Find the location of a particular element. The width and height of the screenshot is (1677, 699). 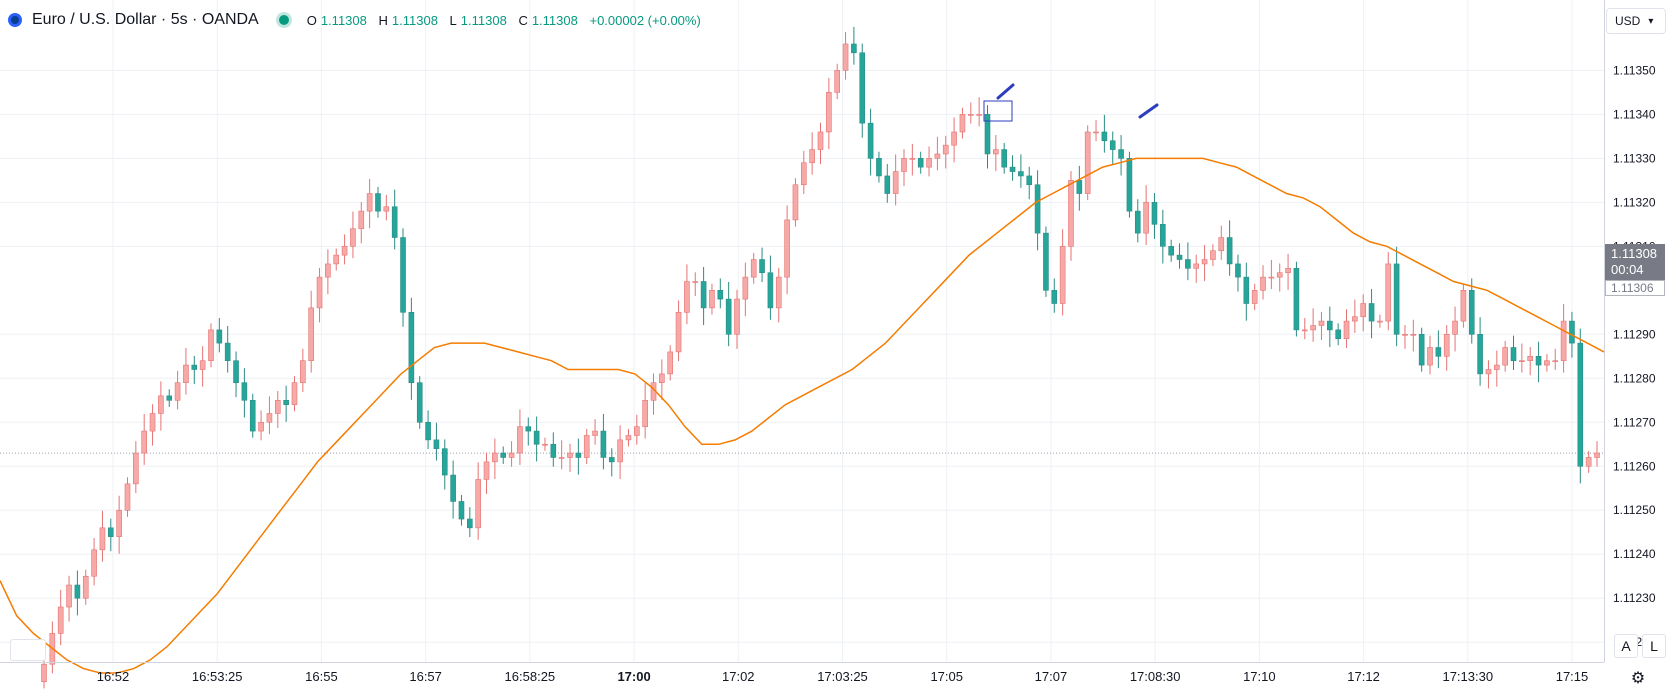

chart-nav-placeholder is located at coordinates (28, 650).